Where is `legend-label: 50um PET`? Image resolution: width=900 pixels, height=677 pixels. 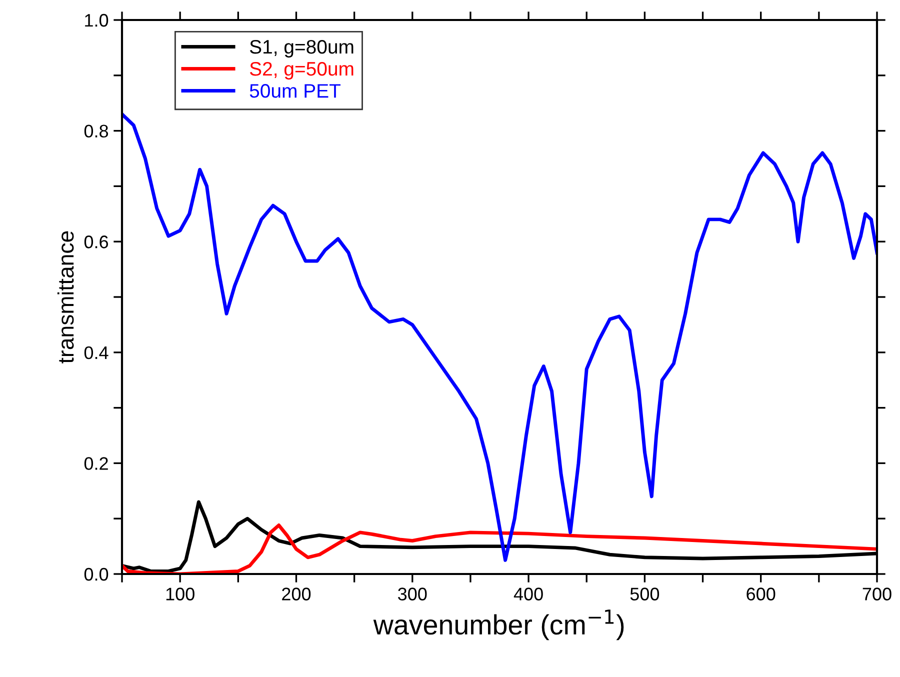
legend-label: 50um PET is located at coordinates (295, 91).